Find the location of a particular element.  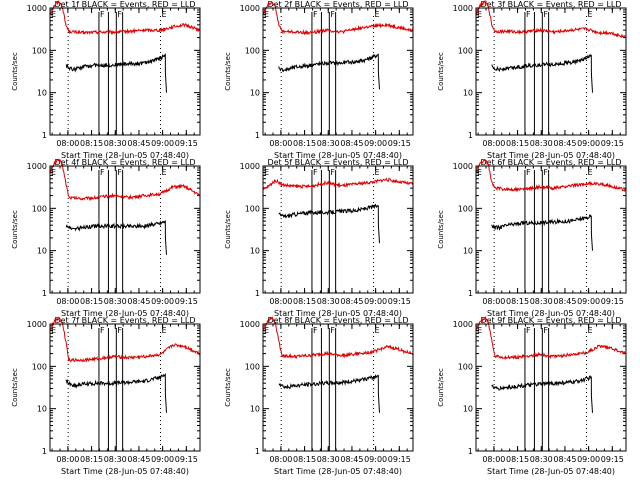

panel-title: Det 6f BLACK = Events, RED = LLD is located at coordinates (550, 162).